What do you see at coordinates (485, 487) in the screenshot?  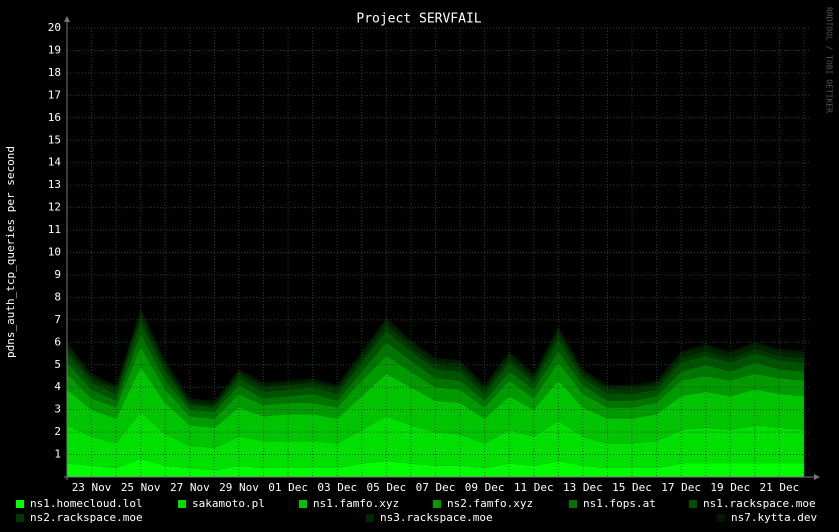 I see `x-tick-label: 09 Dec` at bounding box center [485, 487].